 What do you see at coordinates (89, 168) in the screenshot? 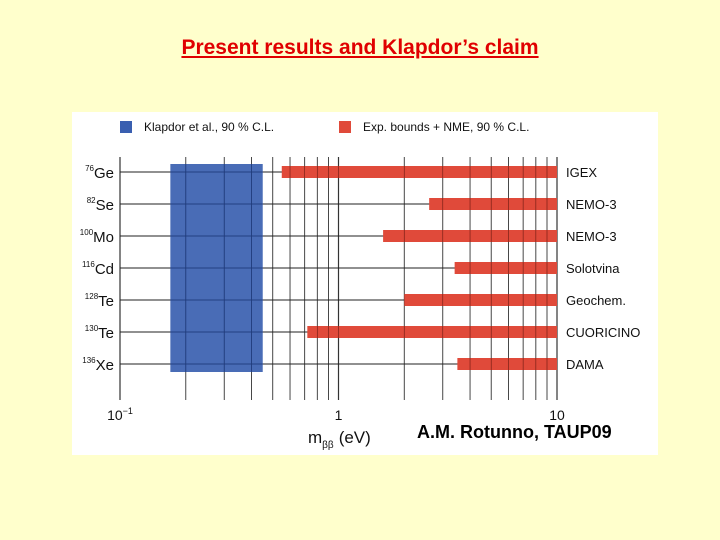
I see `isotope-mass: 76` at bounding box center [89, 168].